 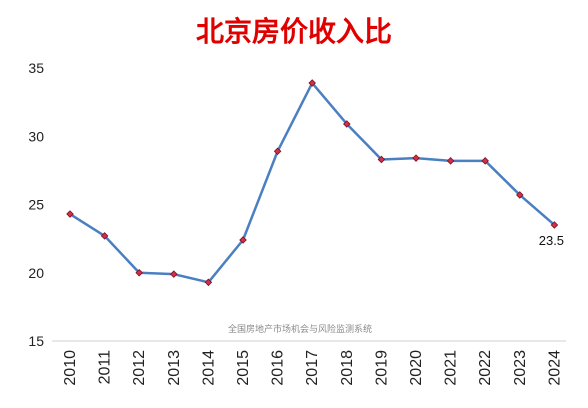 What do you see at coordinates (520, 368) in the screenshot?
I see `x-tick-label: 2023` at bounding box center [520, 368].